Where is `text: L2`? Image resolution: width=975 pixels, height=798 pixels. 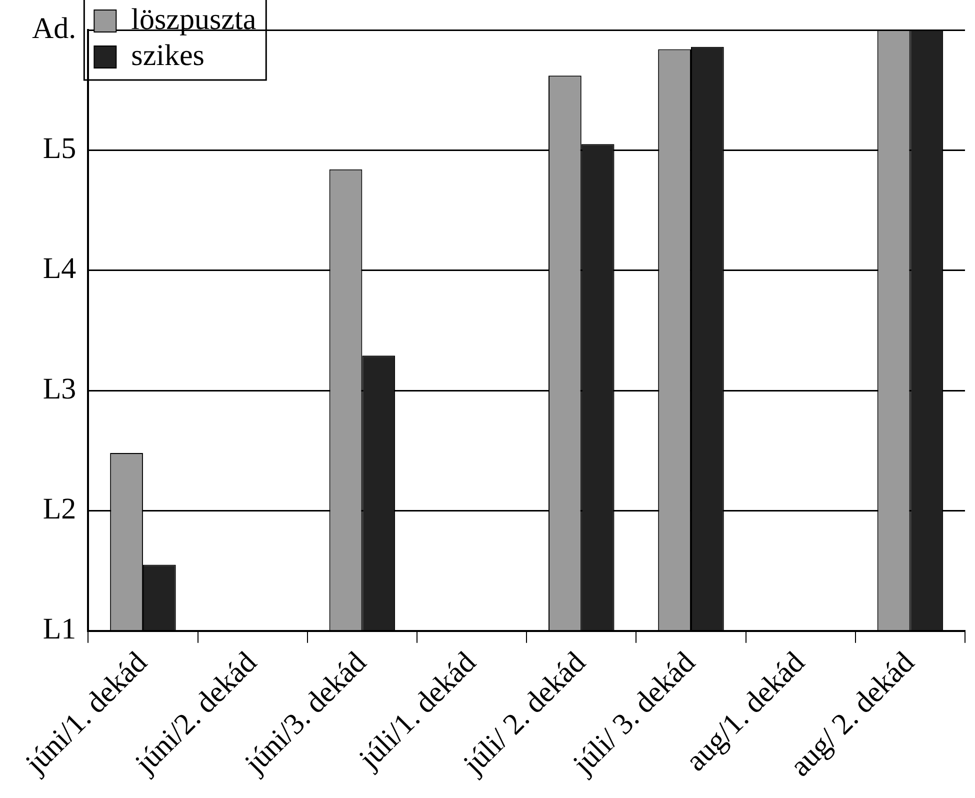
text: L2 is located at coordinates (59, 509).